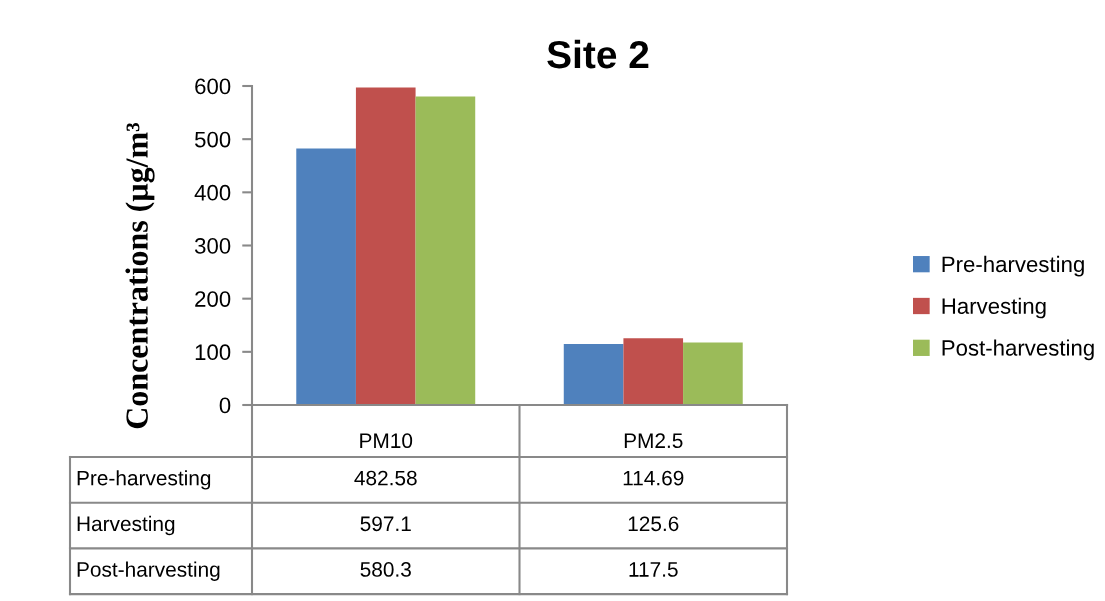 This screenshot has width=1105, height=601. What do you see at coordinates (140, 275) in the screenshot?
I see `y-axis-title: Concentrations (µg/m³` at bounding box center [140, 275].